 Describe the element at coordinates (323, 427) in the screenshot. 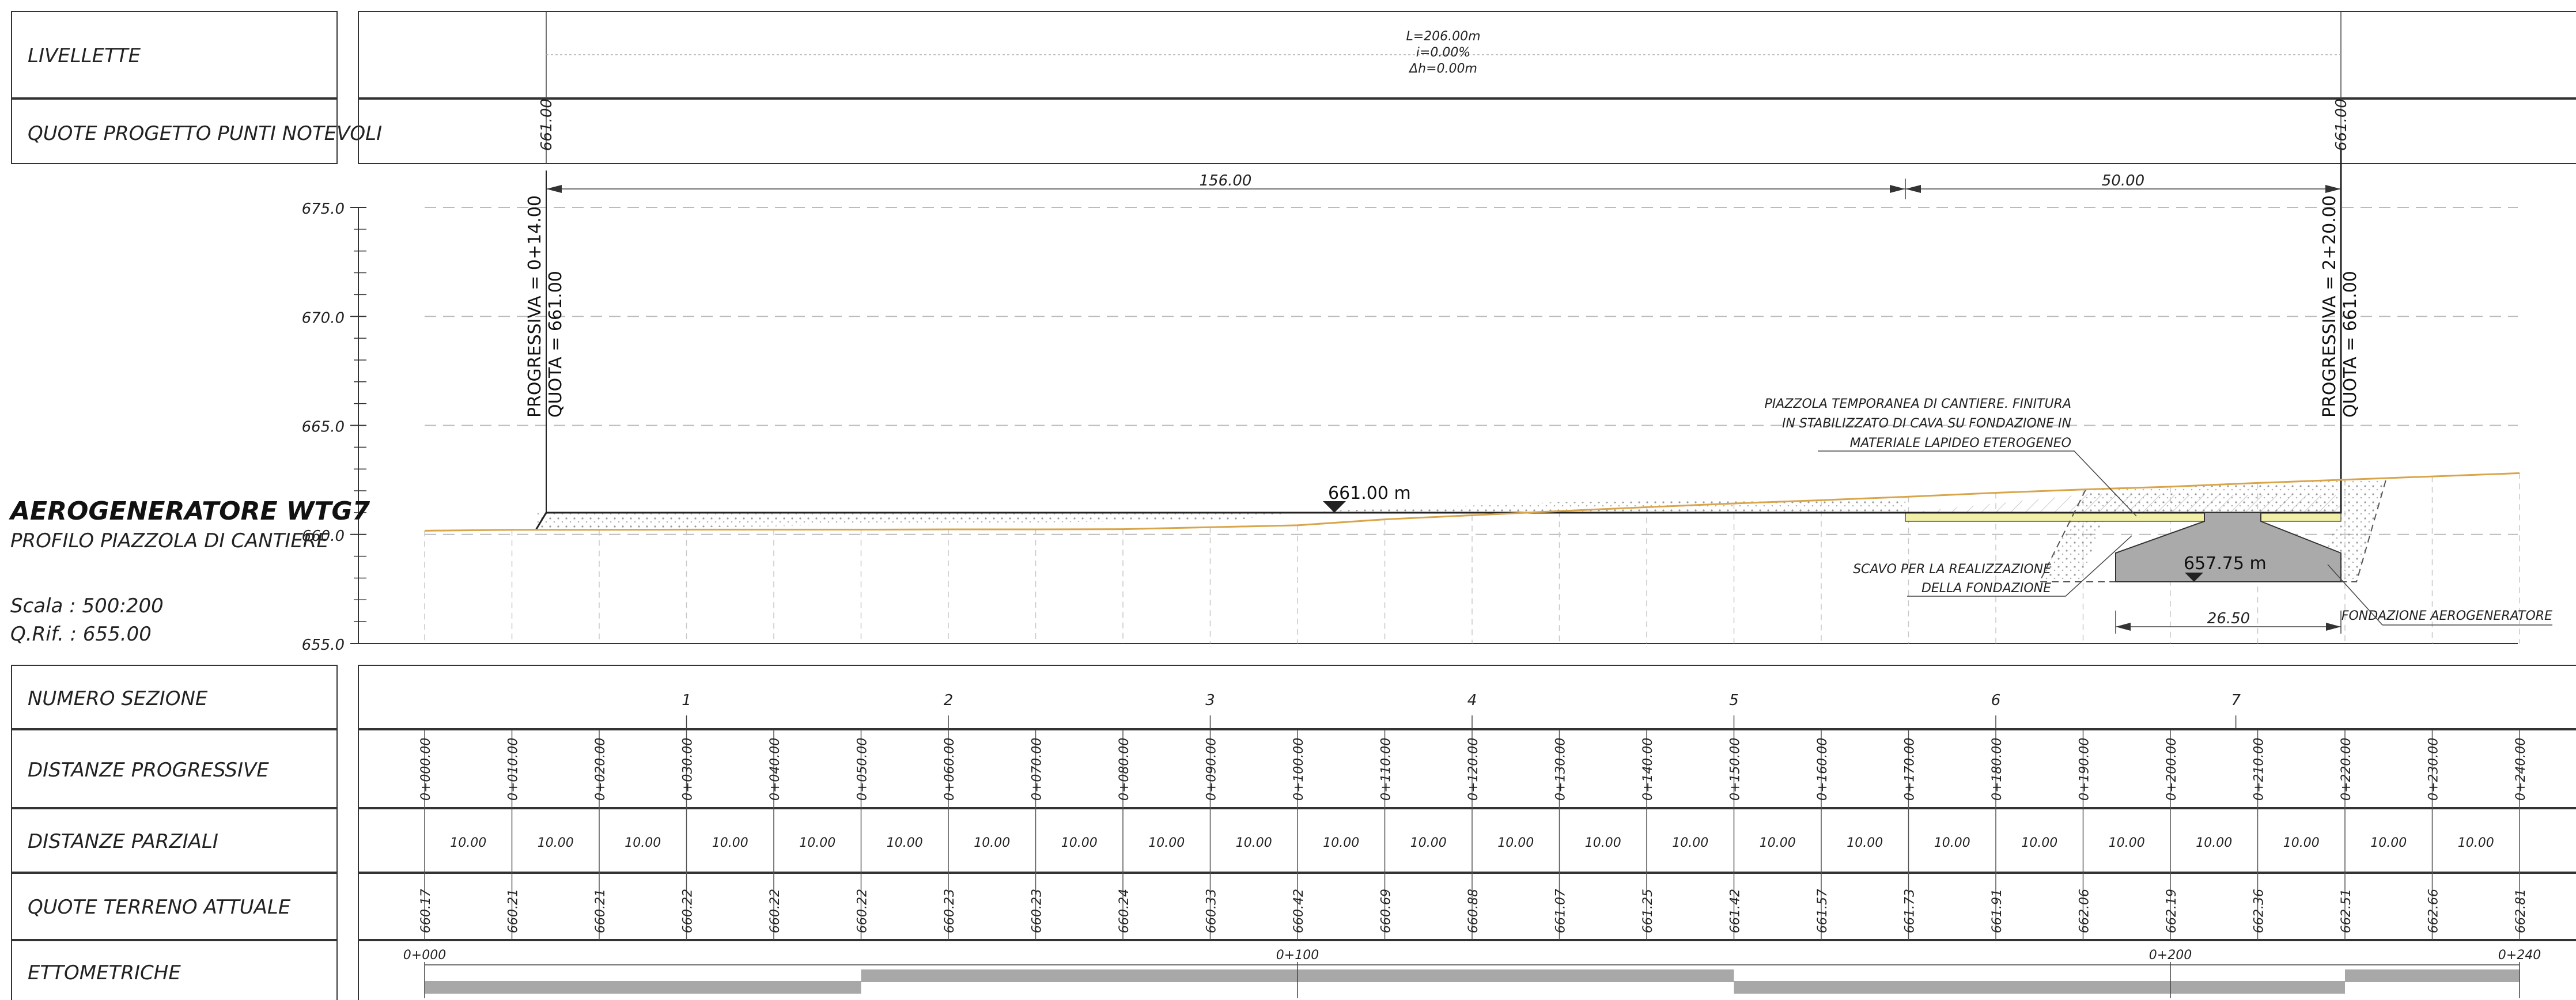

I see `y-tick-label: 665.0` at that location.